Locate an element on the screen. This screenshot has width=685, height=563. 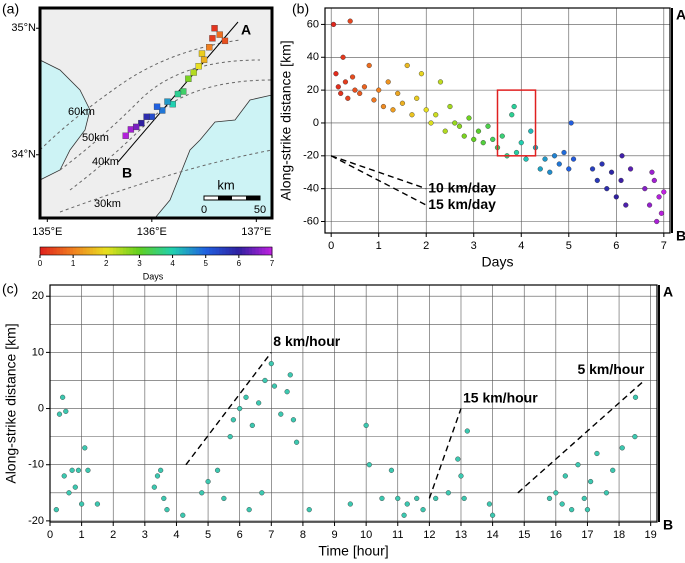
x-tick-label: 2 is located at coordinates (426, 246).